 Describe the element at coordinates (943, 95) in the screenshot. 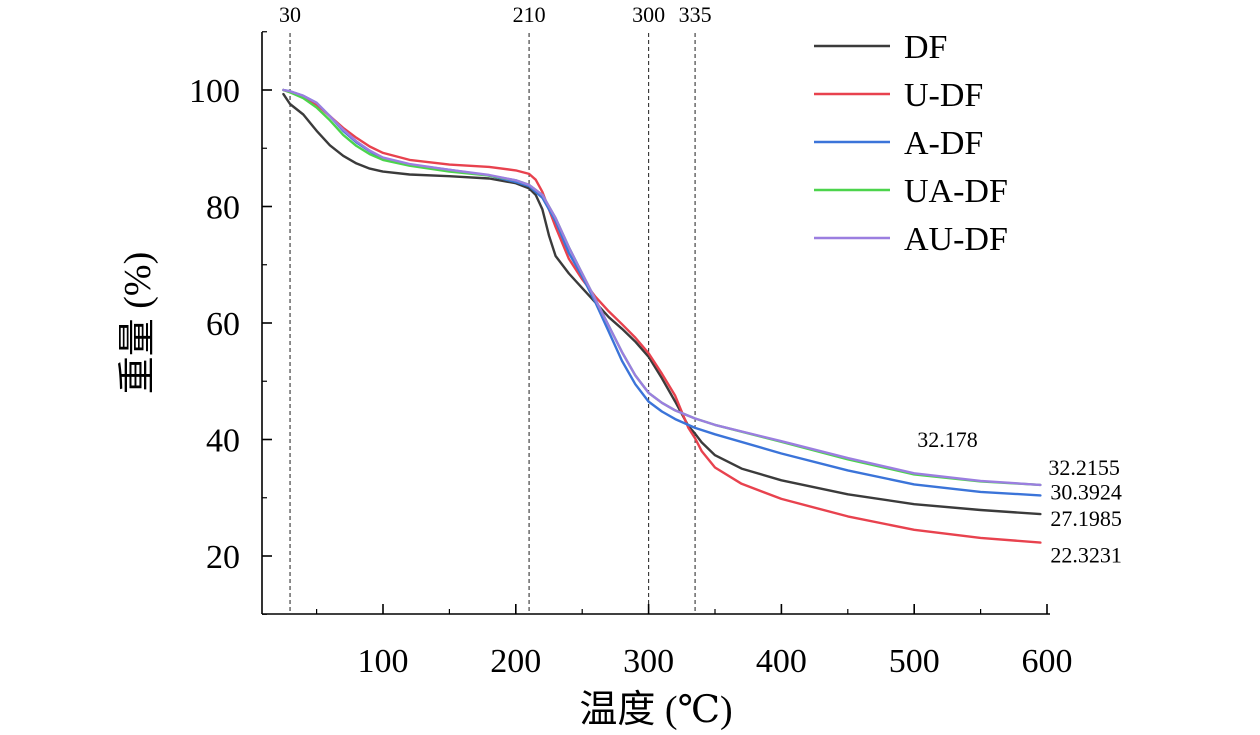

I see `legend-label: U-DF` at that location.